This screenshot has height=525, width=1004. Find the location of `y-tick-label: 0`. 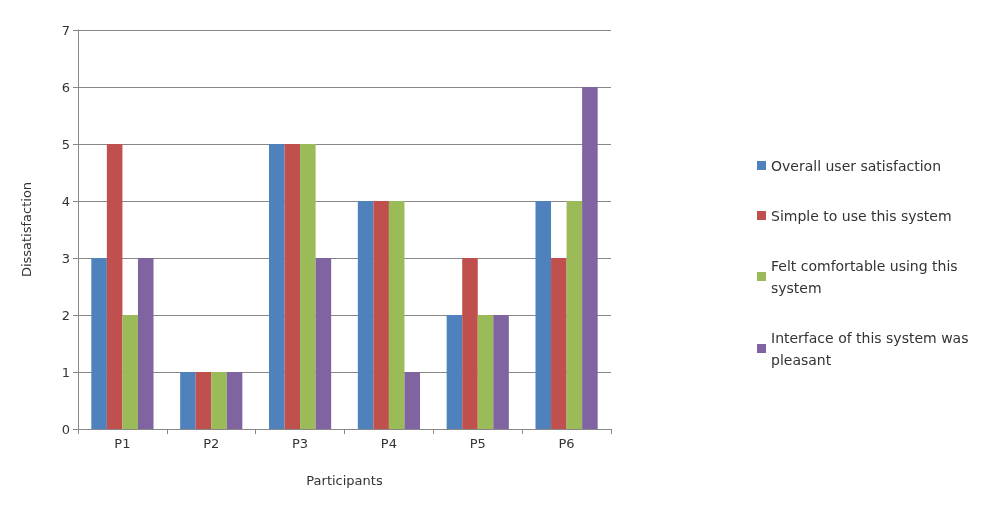

y-tick-label: 0 is located at coordinates (65, 429).